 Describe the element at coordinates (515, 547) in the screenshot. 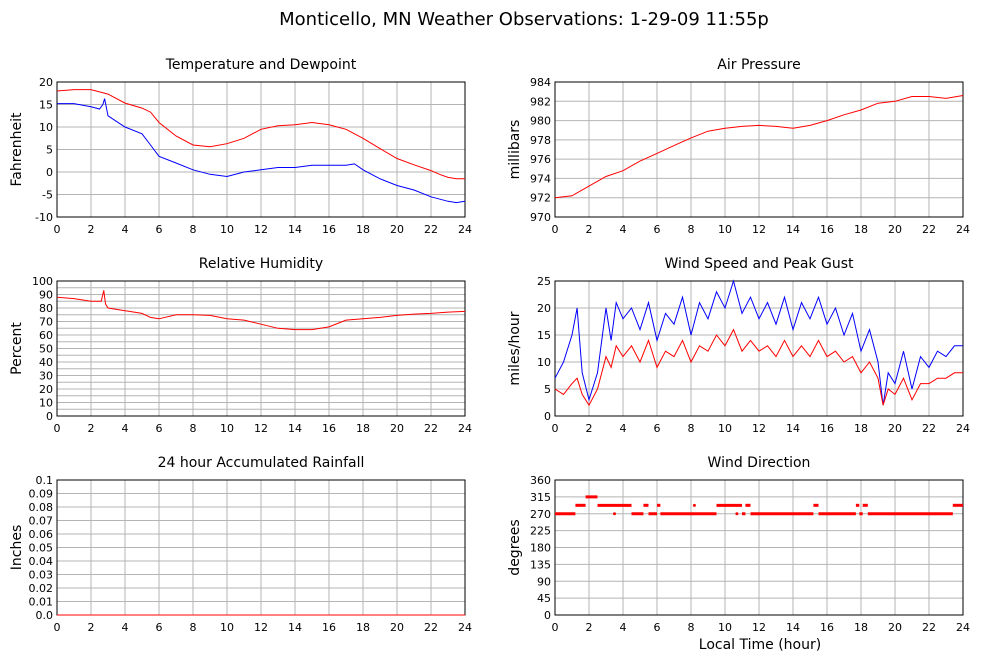

I see `direction-y-axis-label: degrees` at that location.